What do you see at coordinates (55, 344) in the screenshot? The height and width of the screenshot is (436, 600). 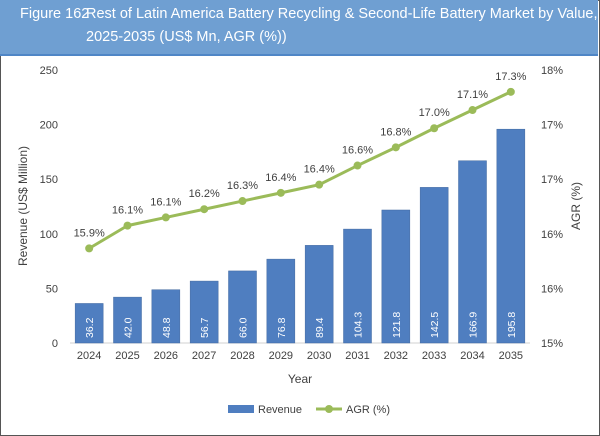 I see `y-tick-label: 0` at bounding box center [55, 344].